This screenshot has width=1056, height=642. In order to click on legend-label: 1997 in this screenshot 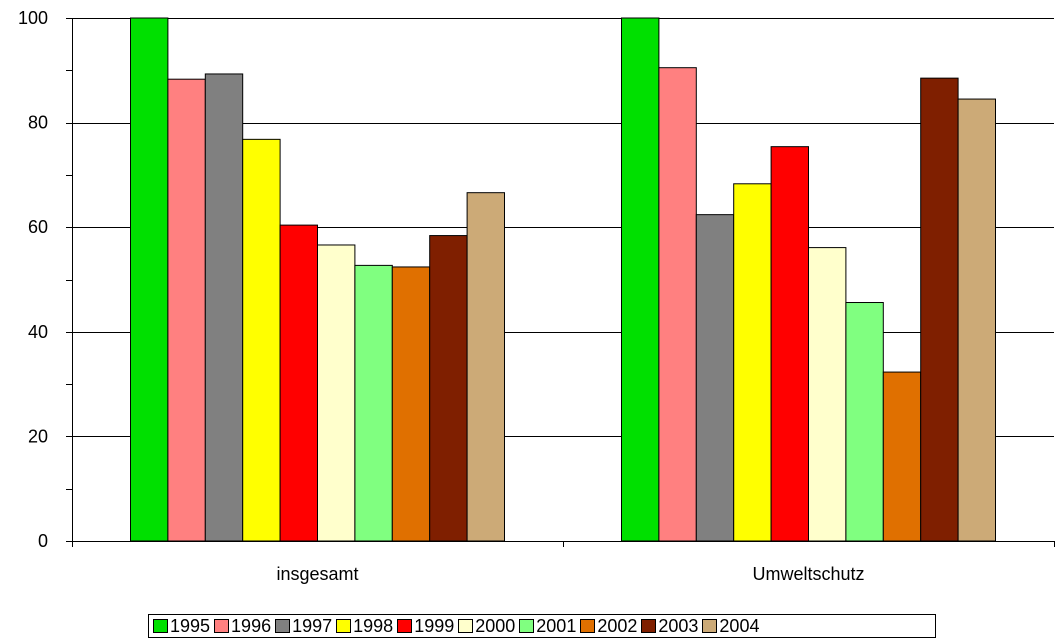, I will do `click(312, 626)`.